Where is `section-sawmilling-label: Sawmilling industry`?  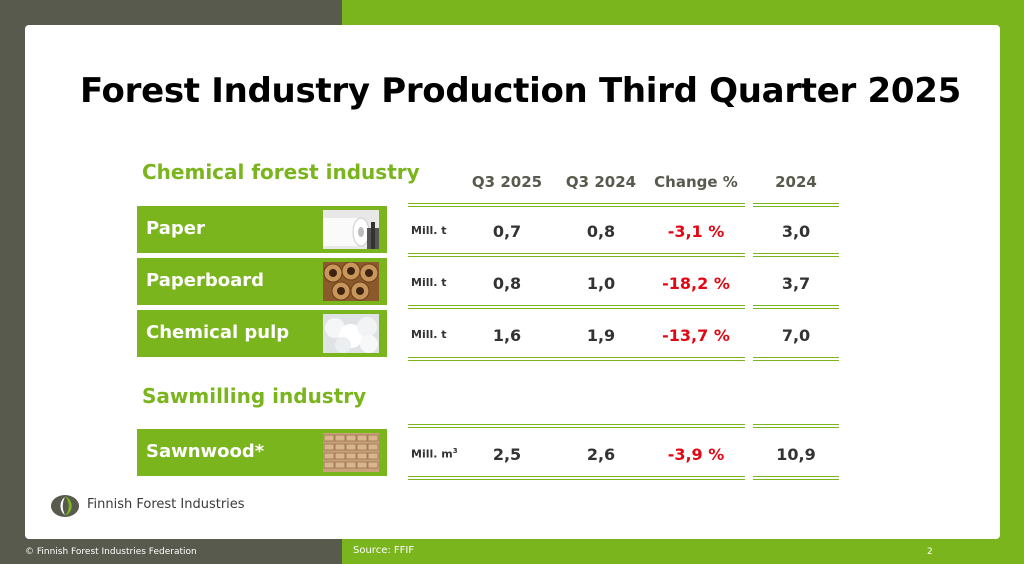 section-sawmilling-label: Sawmilling industry is located at coordinates (254, 396).